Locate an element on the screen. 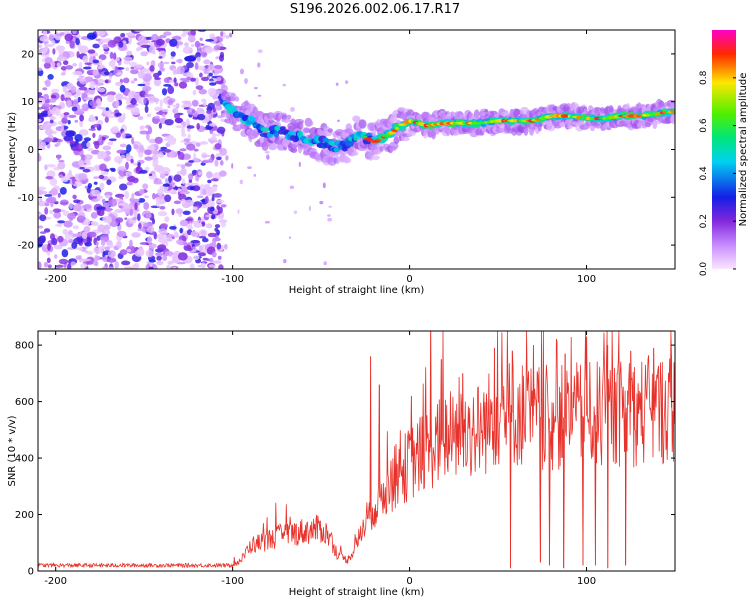  x-tick-label: 100 is located at coordinates (586, 279).